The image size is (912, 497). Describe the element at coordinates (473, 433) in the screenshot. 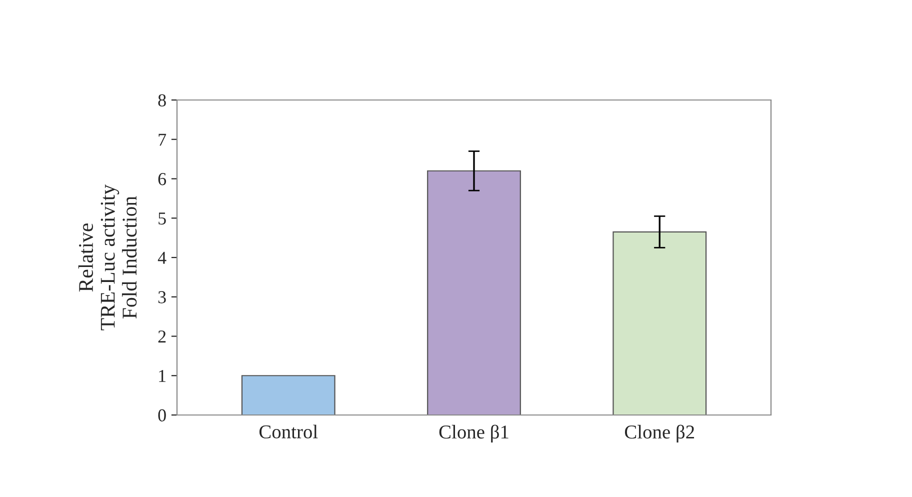

I see `x-tick-label: Clone β1` at that location.